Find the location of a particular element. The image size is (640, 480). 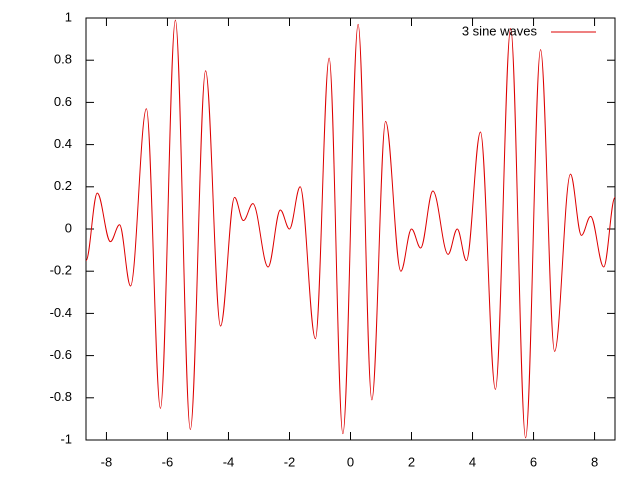

y-tick-label: 1 is located at coordinates (68, 16).